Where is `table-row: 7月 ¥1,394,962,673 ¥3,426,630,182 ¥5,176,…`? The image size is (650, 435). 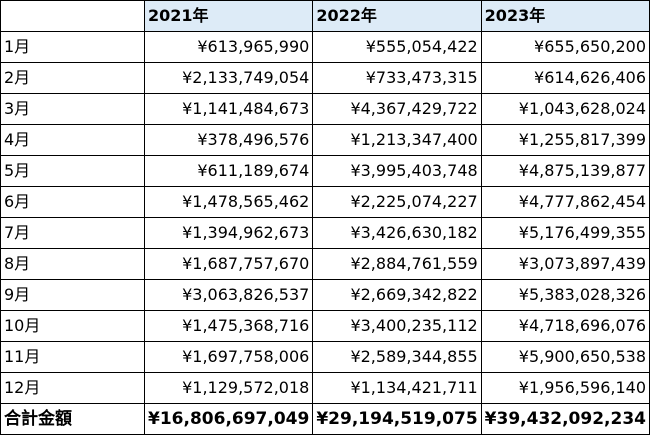
table-row: 7月 ¥1,394,962,673 ¥3,426,630,182 ¥5,176,… is located at coordinates (325, 233).